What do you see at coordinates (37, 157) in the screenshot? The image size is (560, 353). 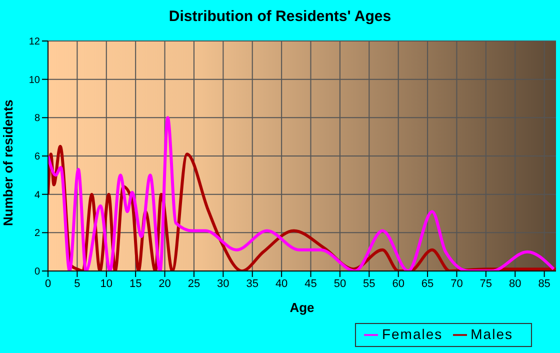 I see `y-tick-label: 6` at bounding box center [37, 157].